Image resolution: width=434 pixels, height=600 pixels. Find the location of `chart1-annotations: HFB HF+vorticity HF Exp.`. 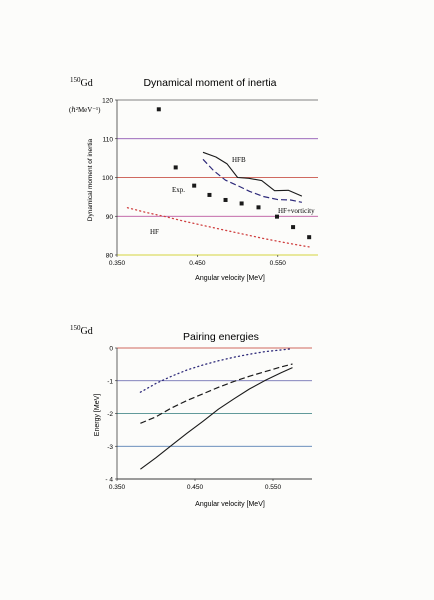

chart1-annotations: HFB HF+vorticity HF Exp. is located at coordinates (232, 196).